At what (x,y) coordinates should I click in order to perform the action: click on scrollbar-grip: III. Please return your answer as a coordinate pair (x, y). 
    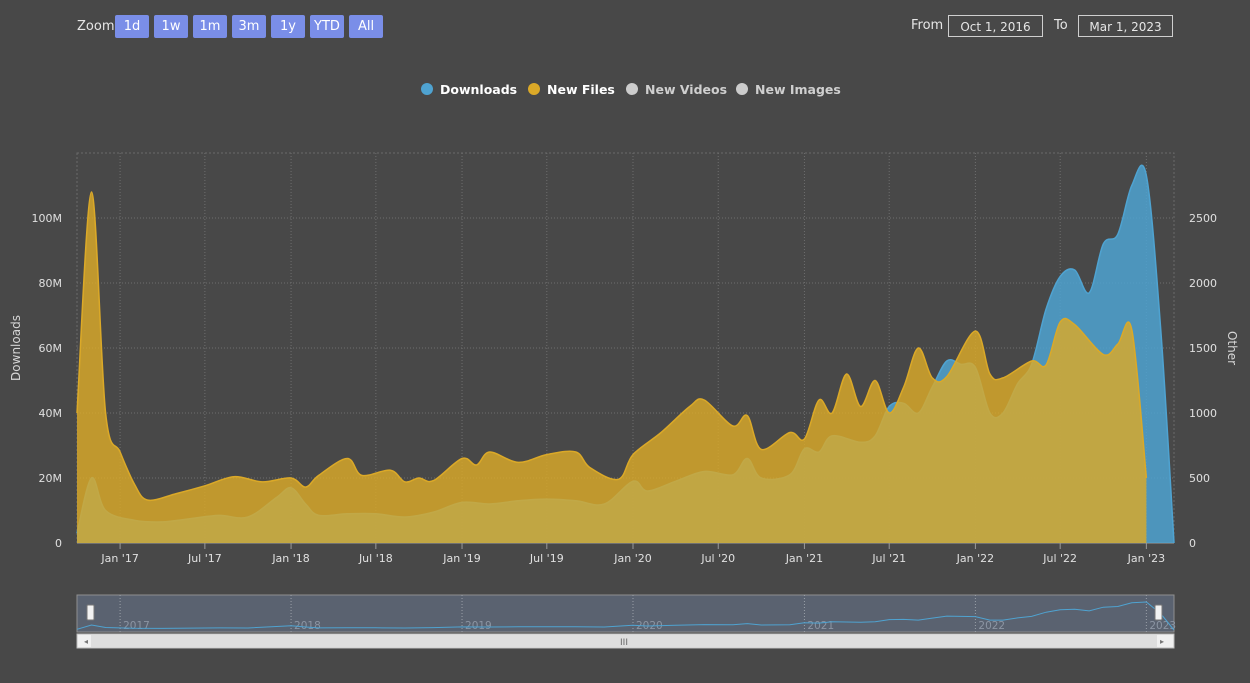
    Looking at the image, I should click on (624, 643).